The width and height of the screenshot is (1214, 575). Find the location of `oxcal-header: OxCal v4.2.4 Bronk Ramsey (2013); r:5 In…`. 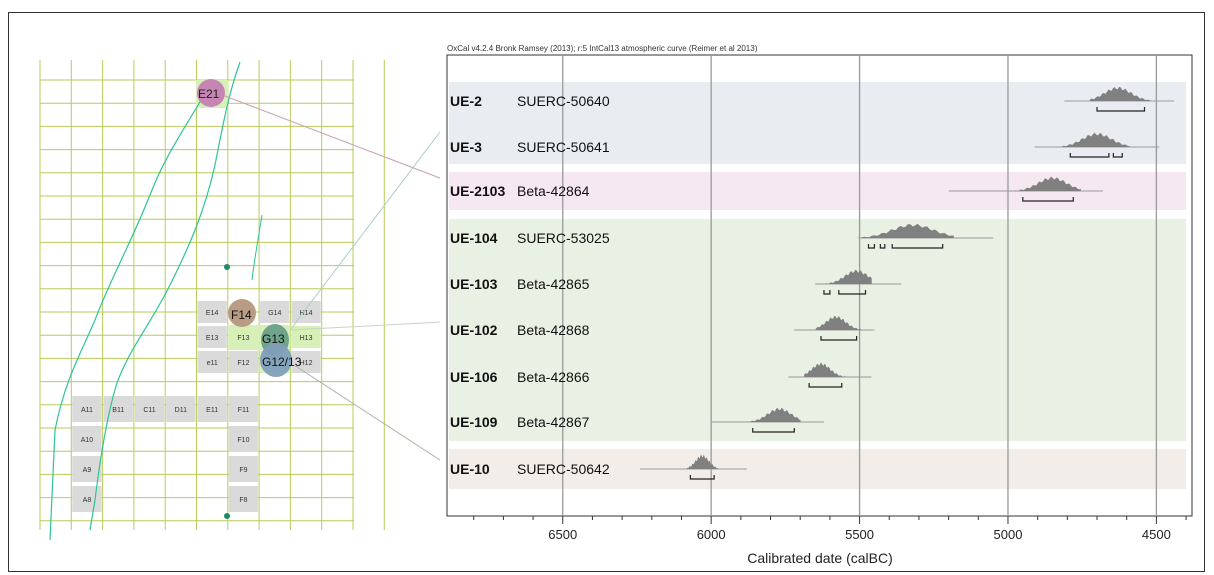

oxcal-header: OxCal v4.2.4 Bronk Ramsey (2013); r:5 In… is located at coordinates (602, 48).